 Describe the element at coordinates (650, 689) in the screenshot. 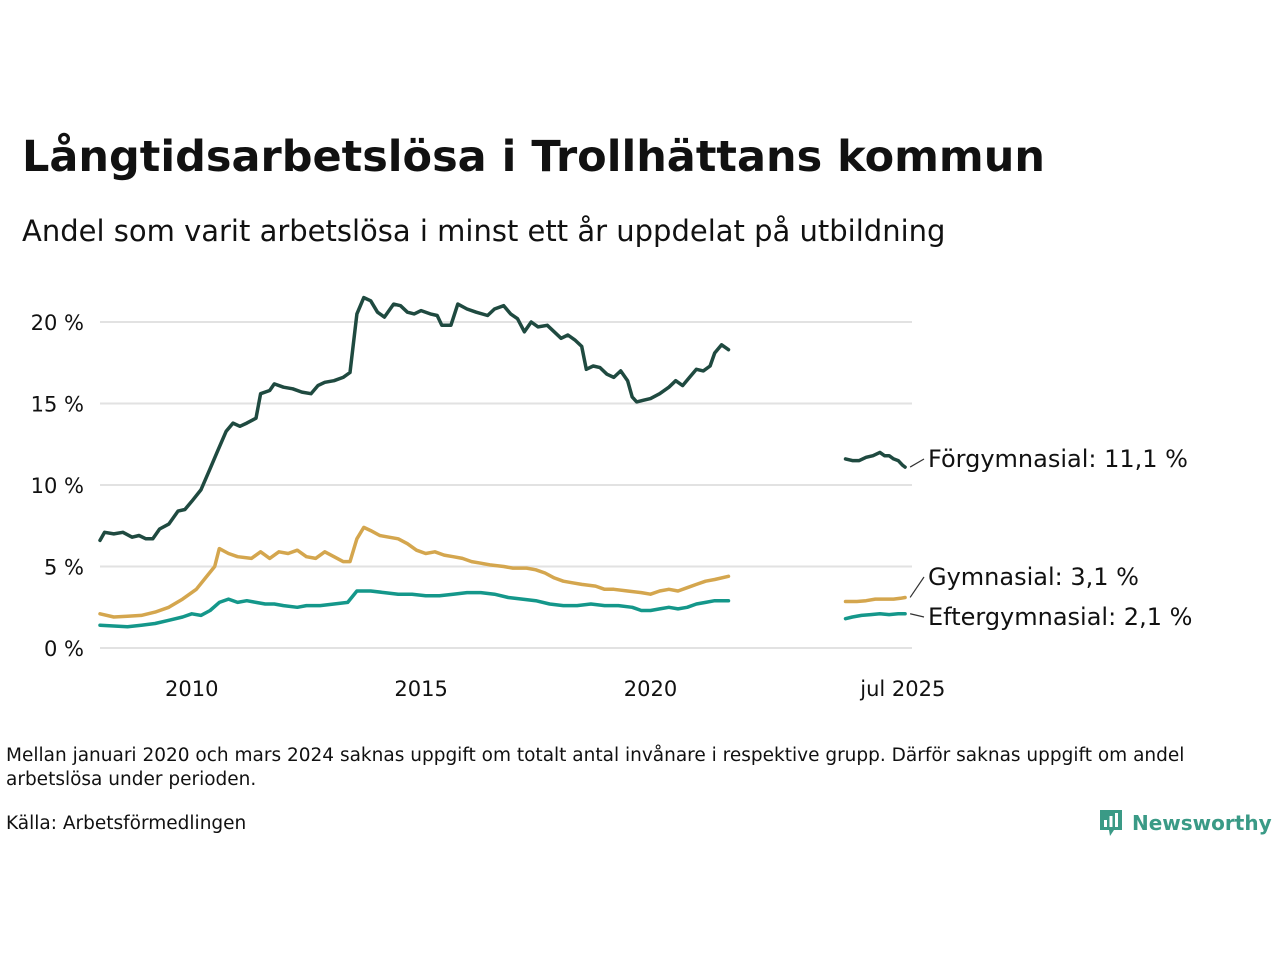

I see `x-tick-label: 2020` at that location.